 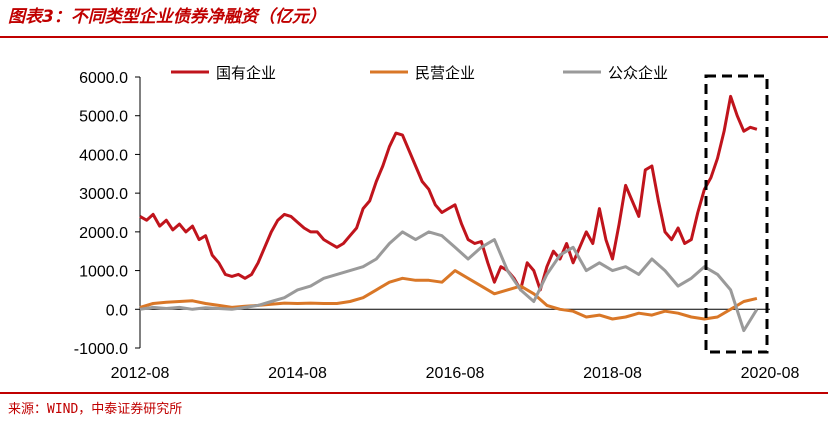 I want to click on footer-rule, so click(x=414, y=393).